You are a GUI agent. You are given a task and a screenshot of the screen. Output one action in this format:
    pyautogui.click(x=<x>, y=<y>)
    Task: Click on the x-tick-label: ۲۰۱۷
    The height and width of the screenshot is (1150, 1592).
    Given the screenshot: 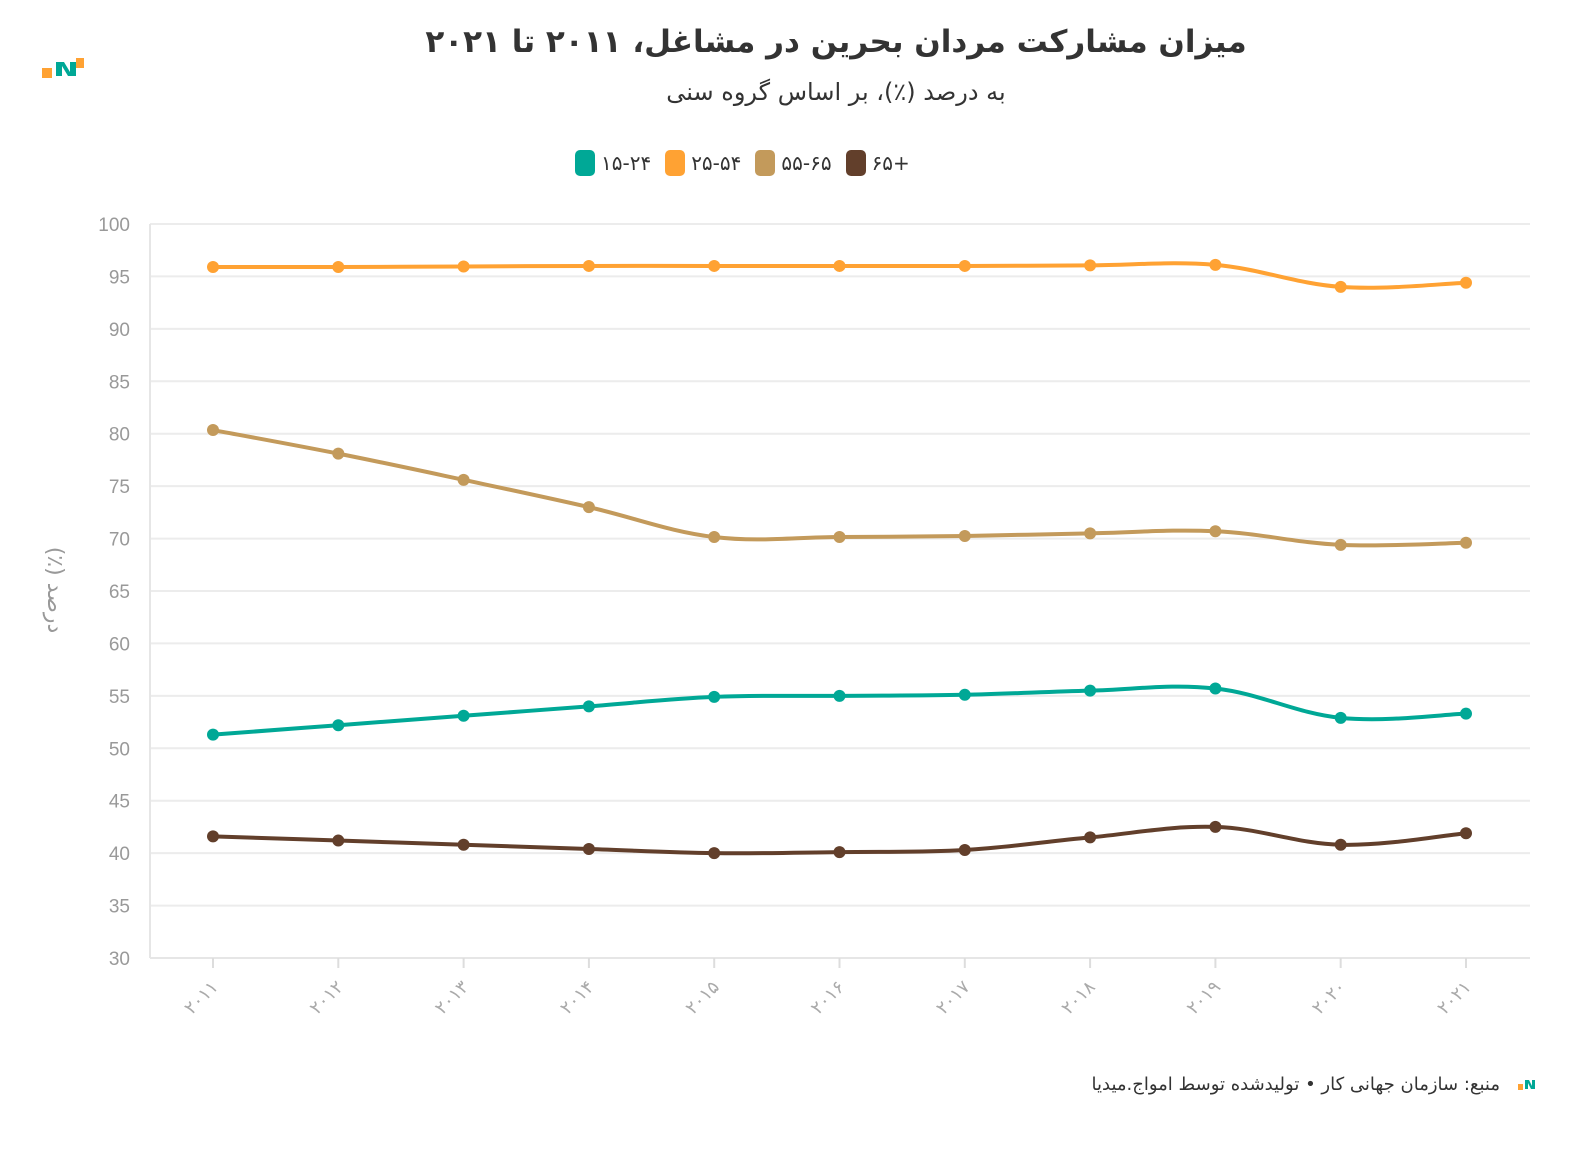 What is the action you would take?
    pyautogui.click(x=953, y=997)
    